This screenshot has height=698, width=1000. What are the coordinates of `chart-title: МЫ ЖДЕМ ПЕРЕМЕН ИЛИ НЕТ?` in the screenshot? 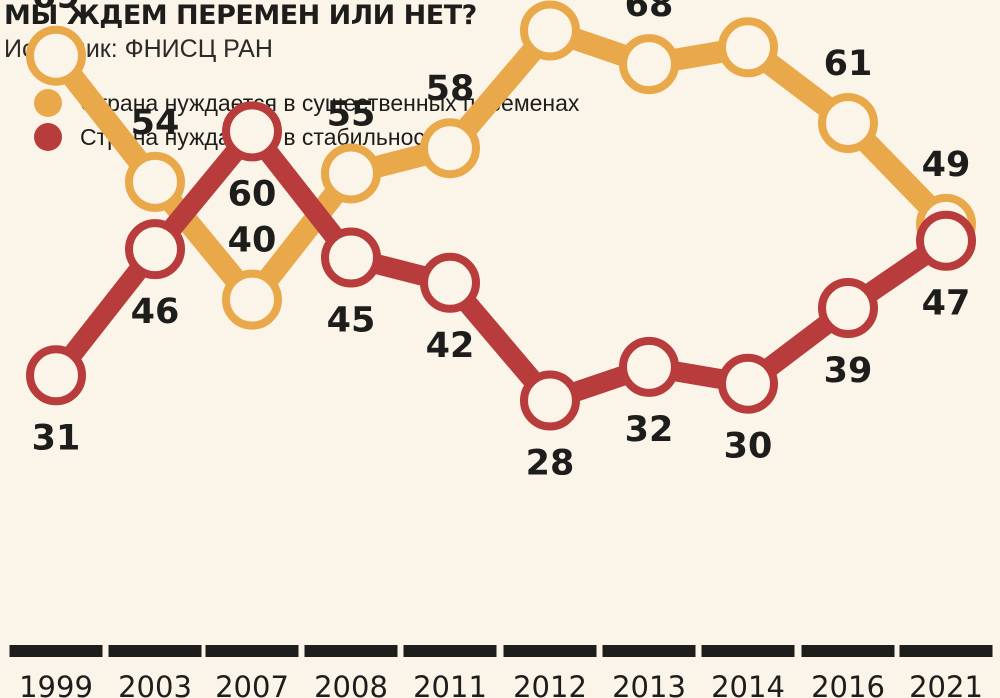 It's located at (240, 15).